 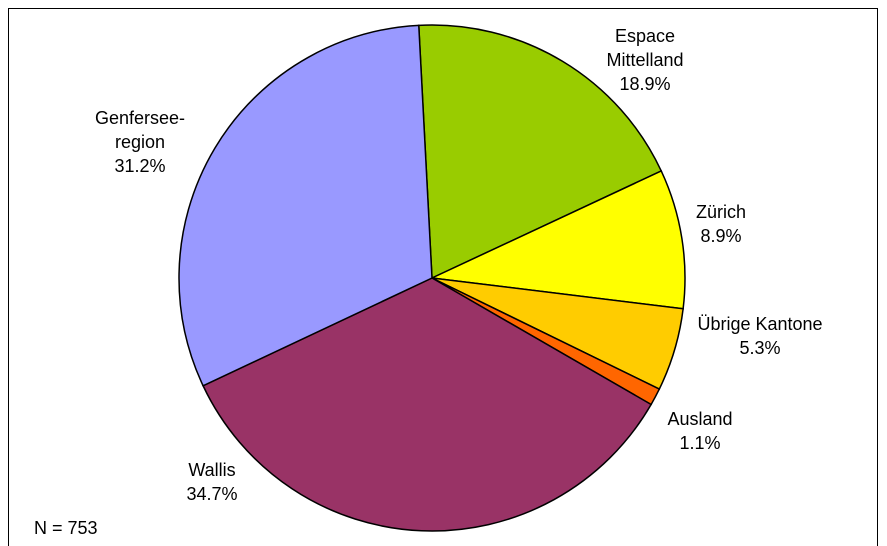 I want to click on slice-label: Übrige Kantone 5.3%, so click(x=760, y=336).